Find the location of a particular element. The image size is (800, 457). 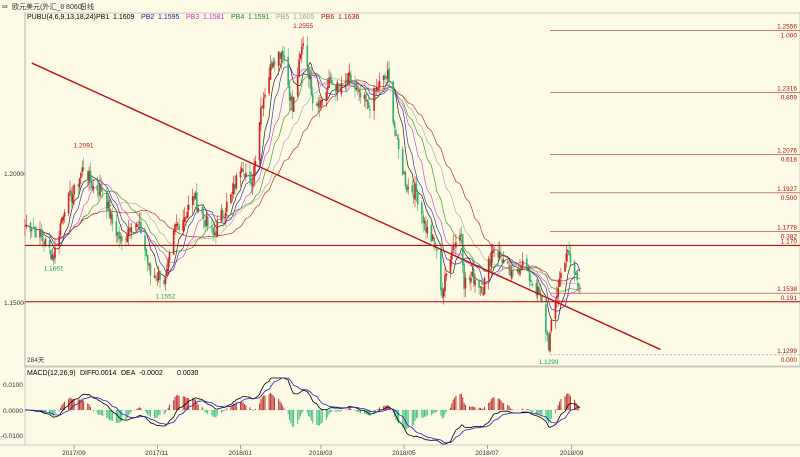

bars-count-label: 284天 is located at coordinates (36, 360).